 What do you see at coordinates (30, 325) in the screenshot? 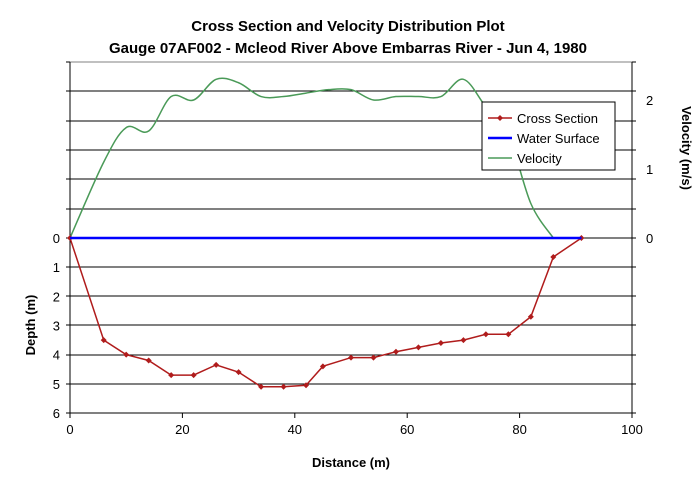
I see `left-axis-title: Depth (m)` at bounding box center [30, 325].